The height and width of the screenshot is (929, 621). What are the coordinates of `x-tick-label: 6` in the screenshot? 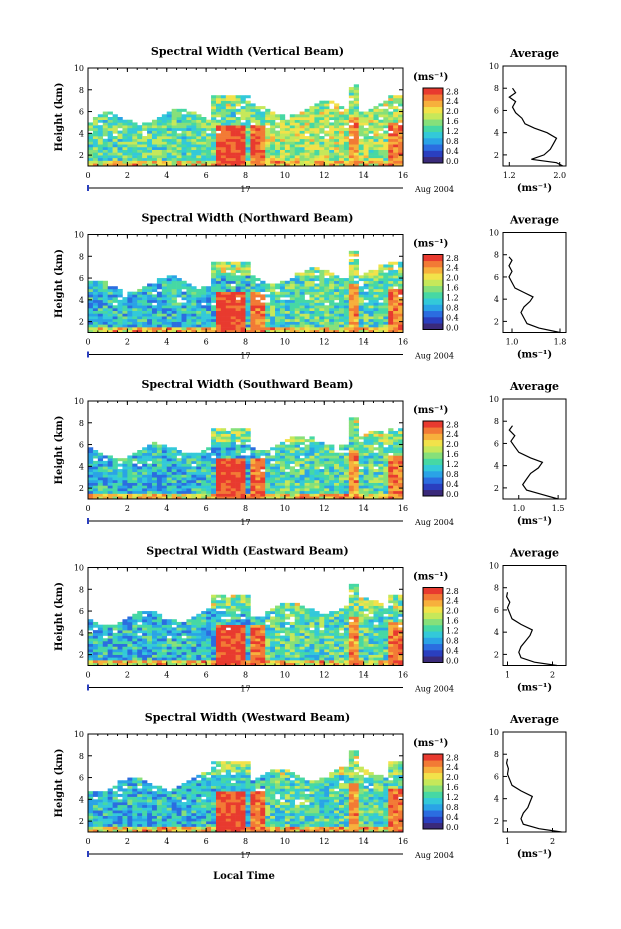 It's located at (206, 508).